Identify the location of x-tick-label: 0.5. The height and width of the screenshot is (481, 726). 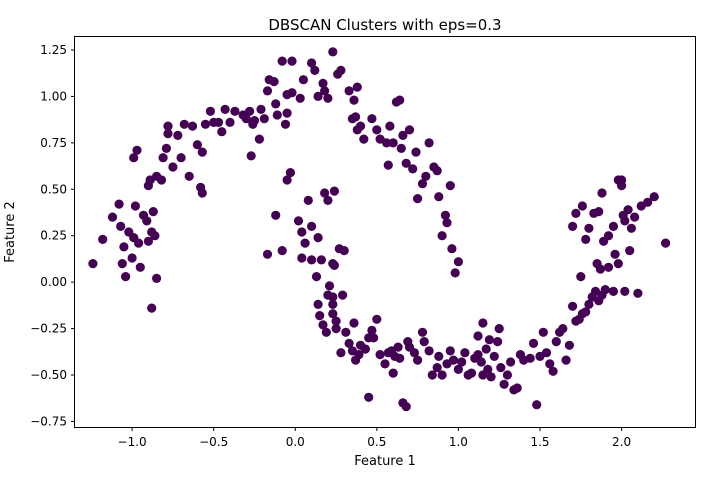
(376, 442).